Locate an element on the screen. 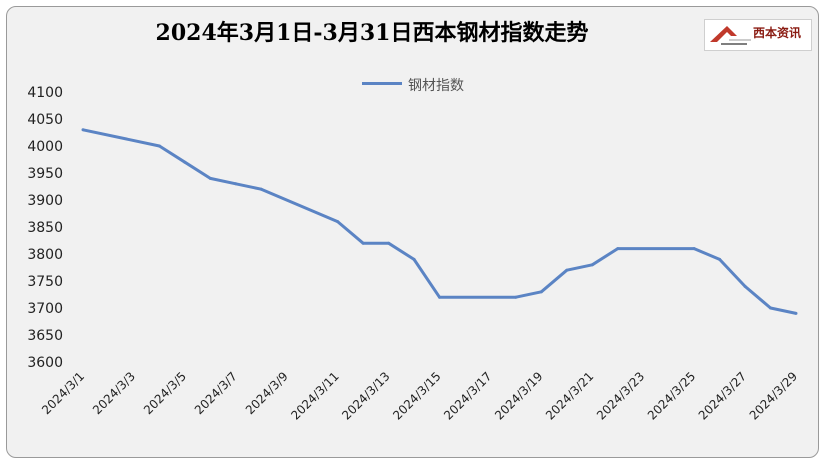 The width and height of the screenshot is (827, 466). x-tick-label: 2024/3/21 is located at coordinates (569, 395).